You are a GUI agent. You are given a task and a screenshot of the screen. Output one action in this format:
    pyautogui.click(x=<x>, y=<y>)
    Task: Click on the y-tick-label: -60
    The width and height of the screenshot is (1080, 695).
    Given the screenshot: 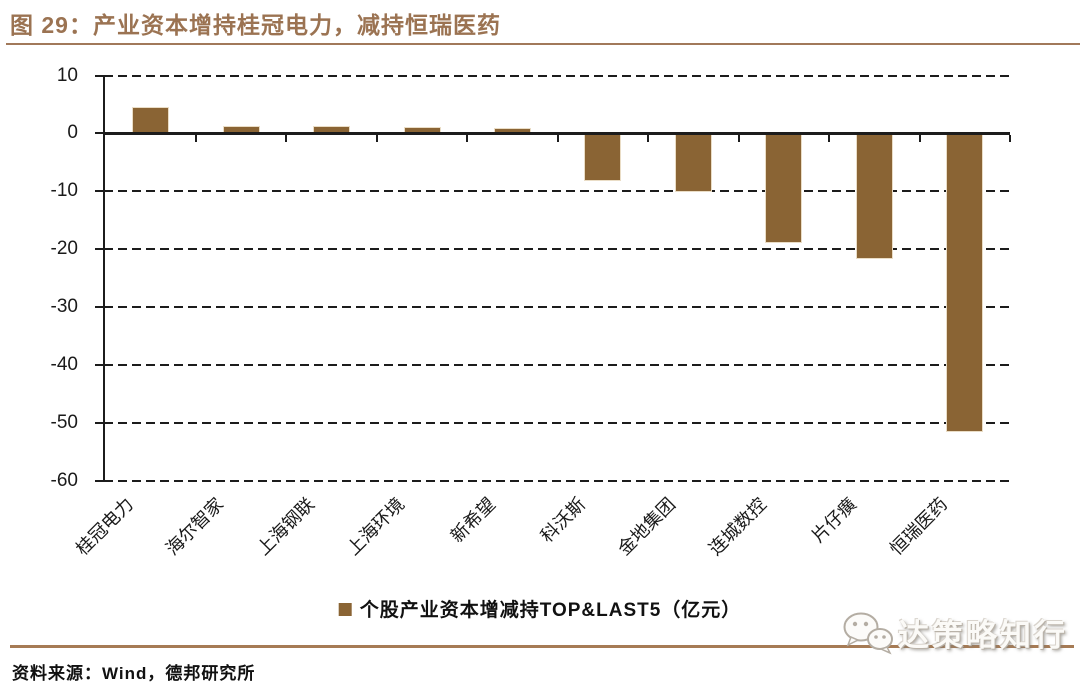 What is the action you would take?
    pyautogui.click(x=64, y=480)
    